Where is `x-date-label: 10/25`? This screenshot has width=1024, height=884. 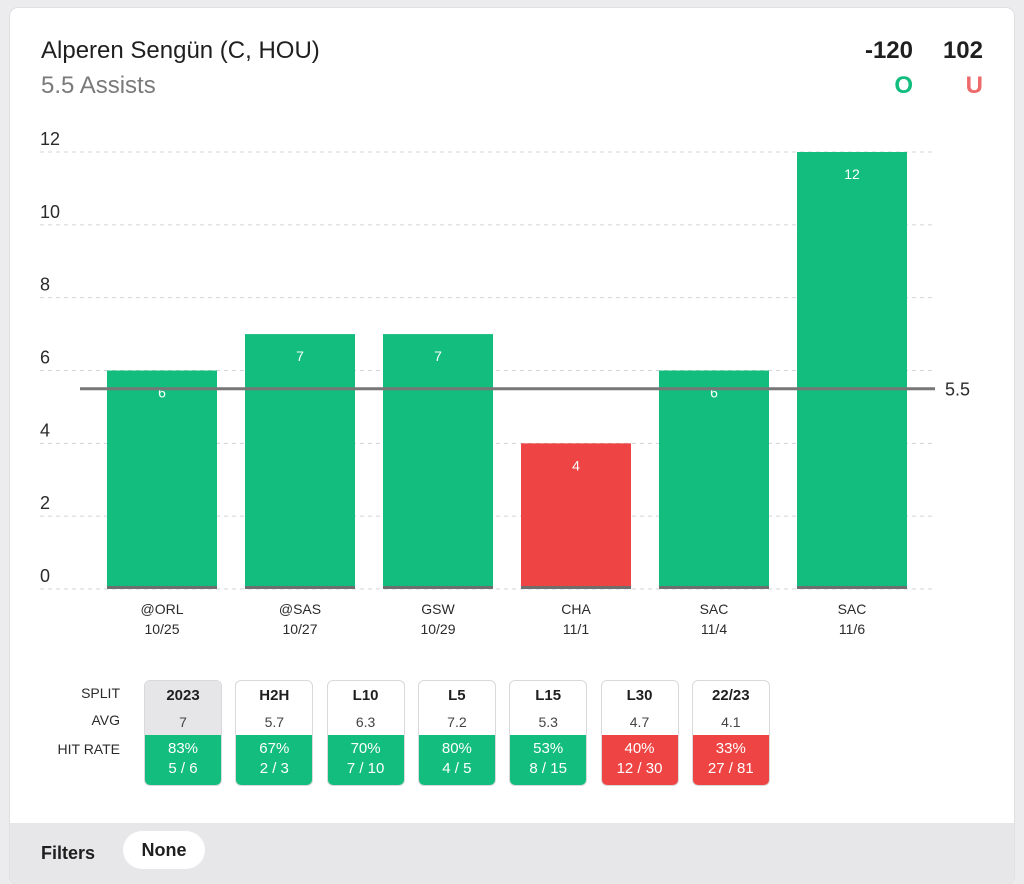
x-date-label: 10/25 is located at coordinates (161, 629).